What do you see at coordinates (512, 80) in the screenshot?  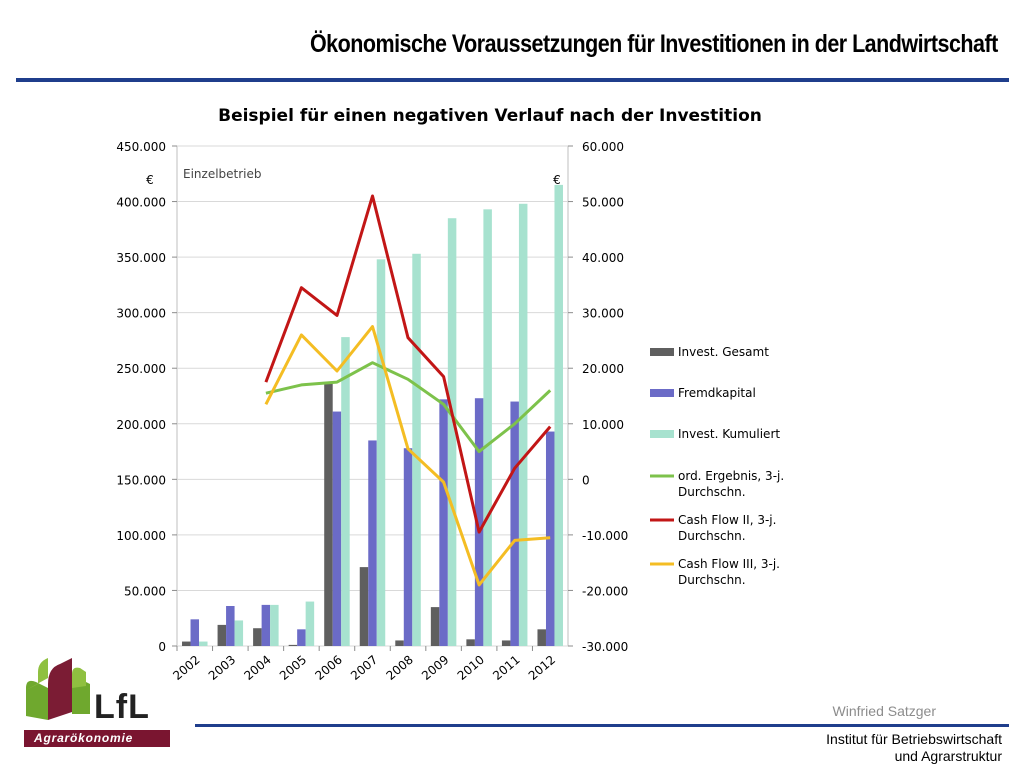 I see `title-divider` at bounding box center [512, 80].